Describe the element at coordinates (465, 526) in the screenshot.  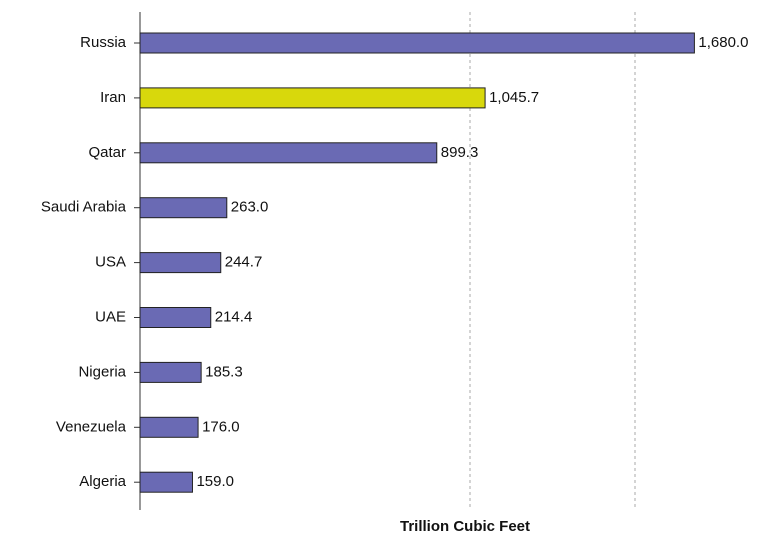
I see `x-axis-label: Trillion Cubic Feet` at that location.